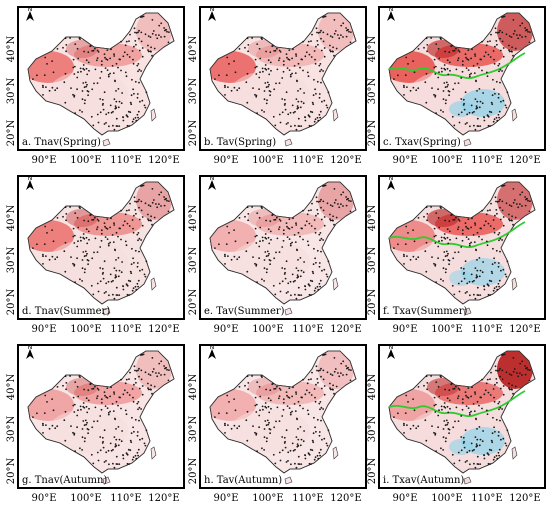 The height and width of the screenshot is (507, 550). I want to click on x-tick-label: 90°E, so click(404, 160).